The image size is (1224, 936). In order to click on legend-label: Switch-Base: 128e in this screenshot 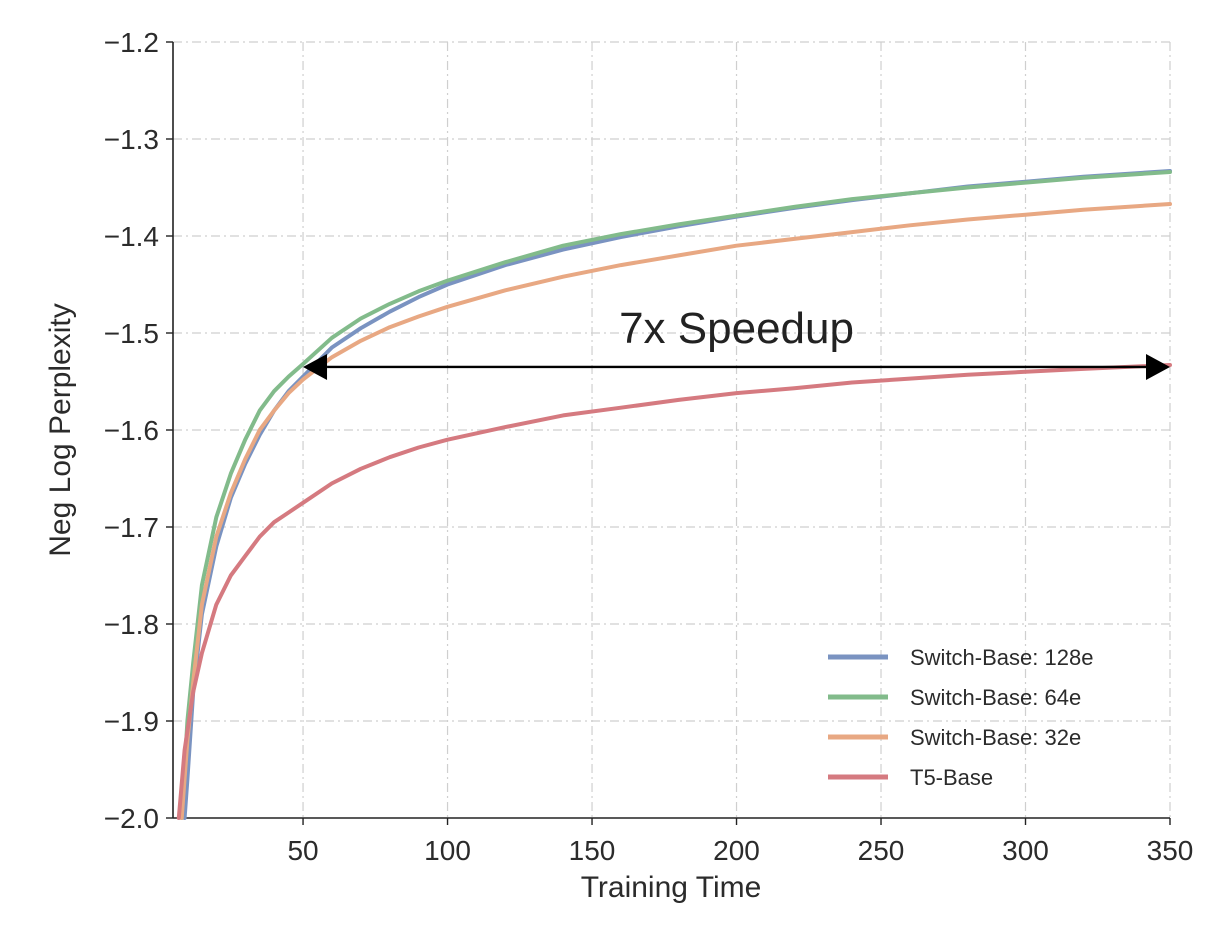, I will do `click(1001, 657)`.